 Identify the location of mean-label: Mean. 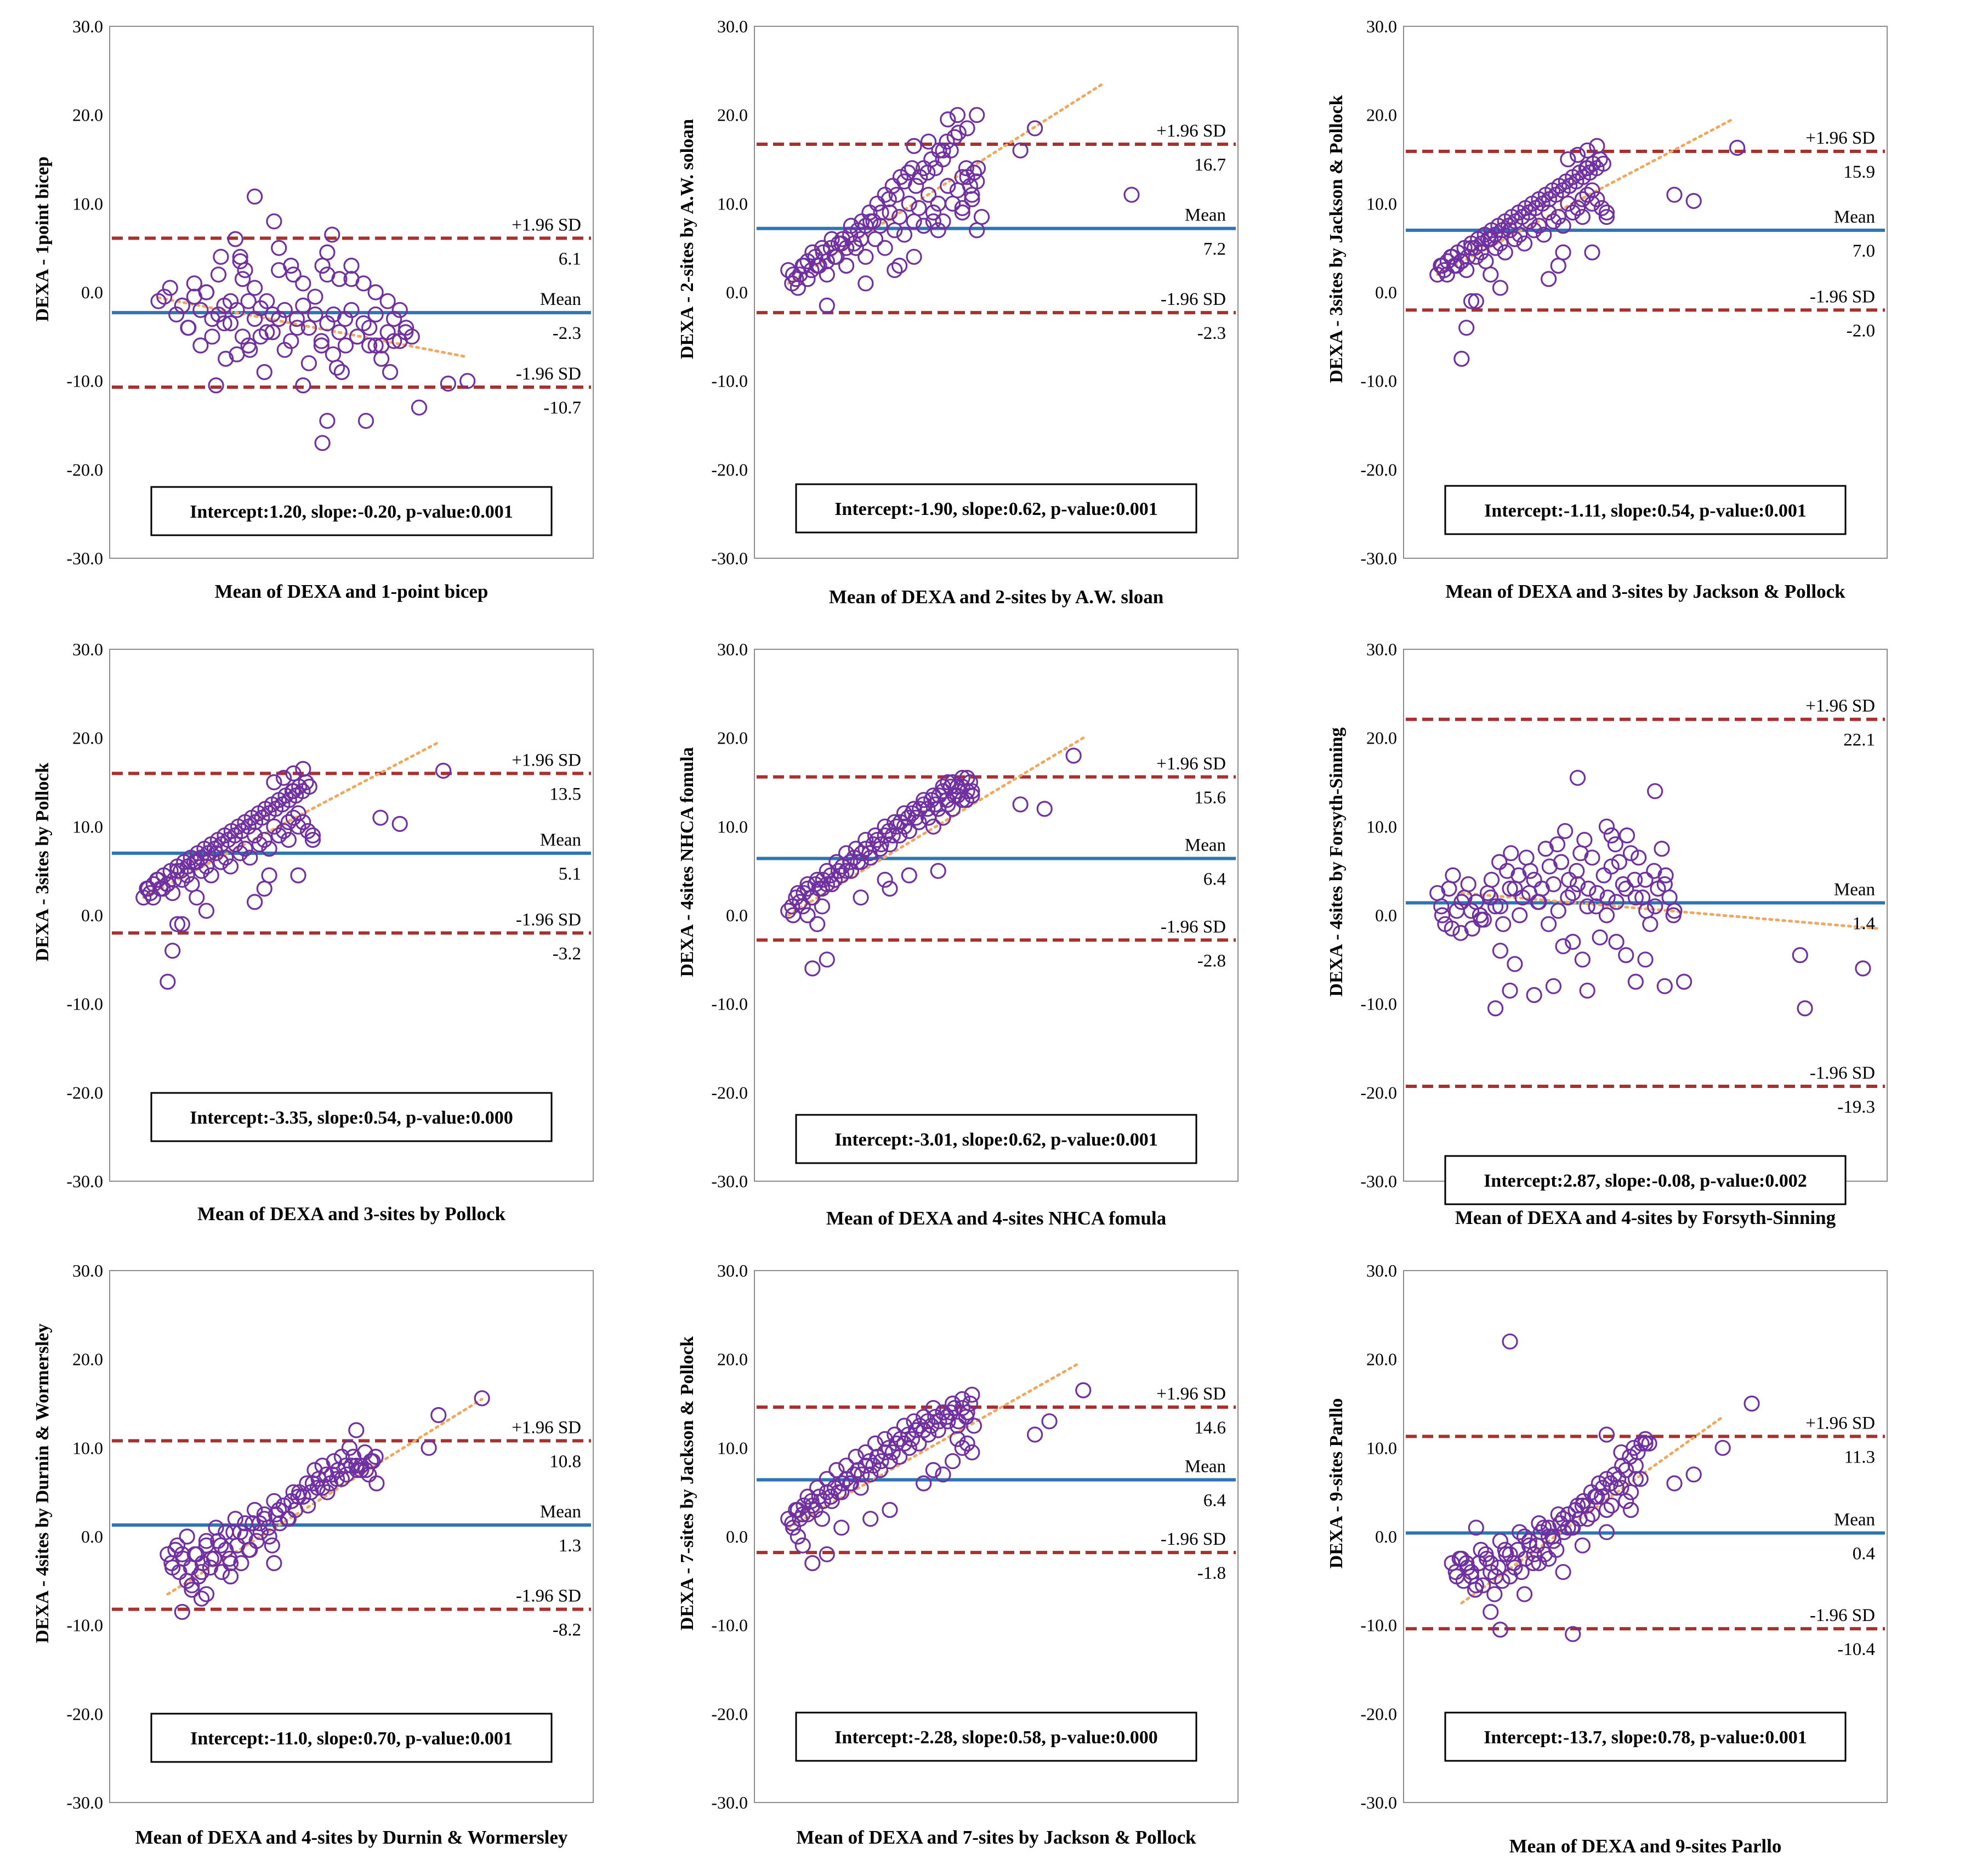
(1855, 889).